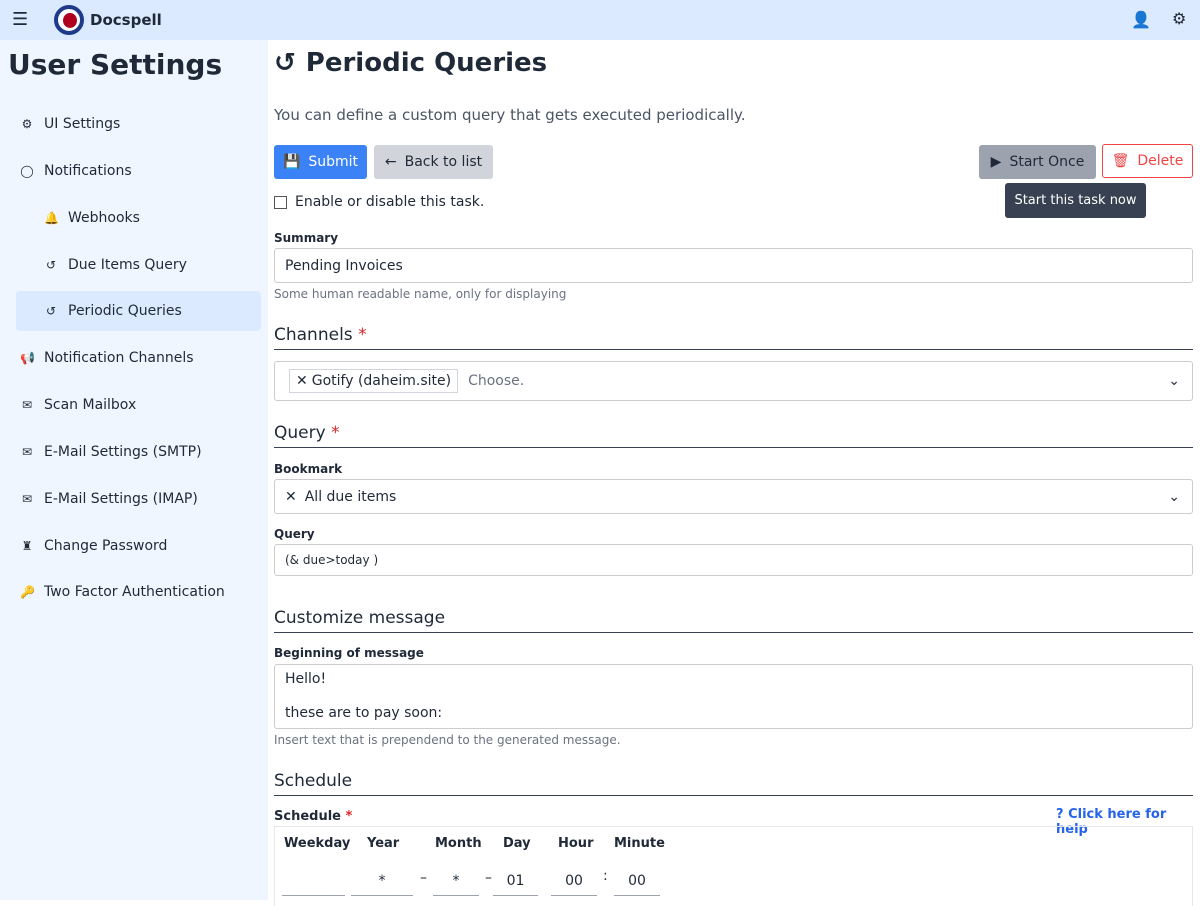 The image size is (1200, 906). What do you see at coordinates (27, 592) in the screenshot?
I see `key-icon: 🔑` at bounding box center [27, 592].